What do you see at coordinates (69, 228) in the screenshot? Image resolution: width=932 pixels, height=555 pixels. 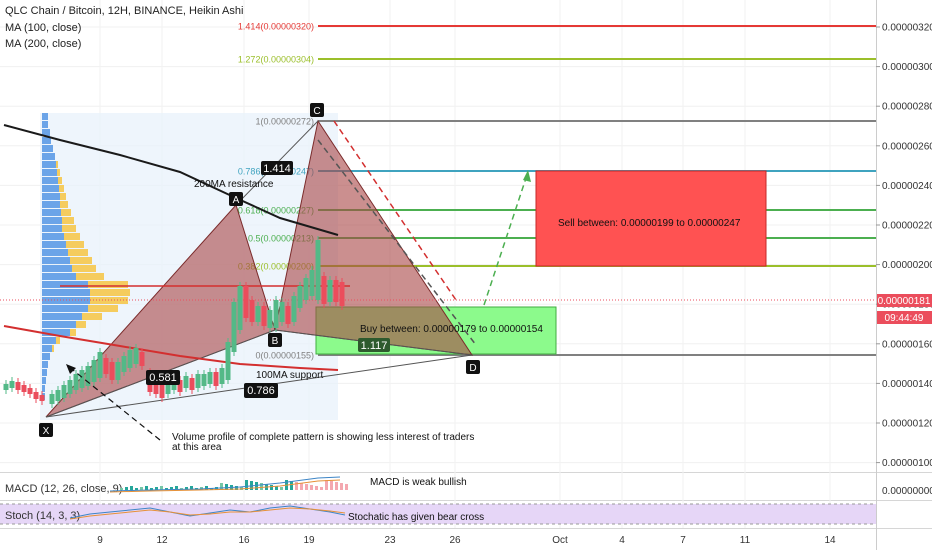 I see `volume-bar-down` at bounding box center [69, 228].